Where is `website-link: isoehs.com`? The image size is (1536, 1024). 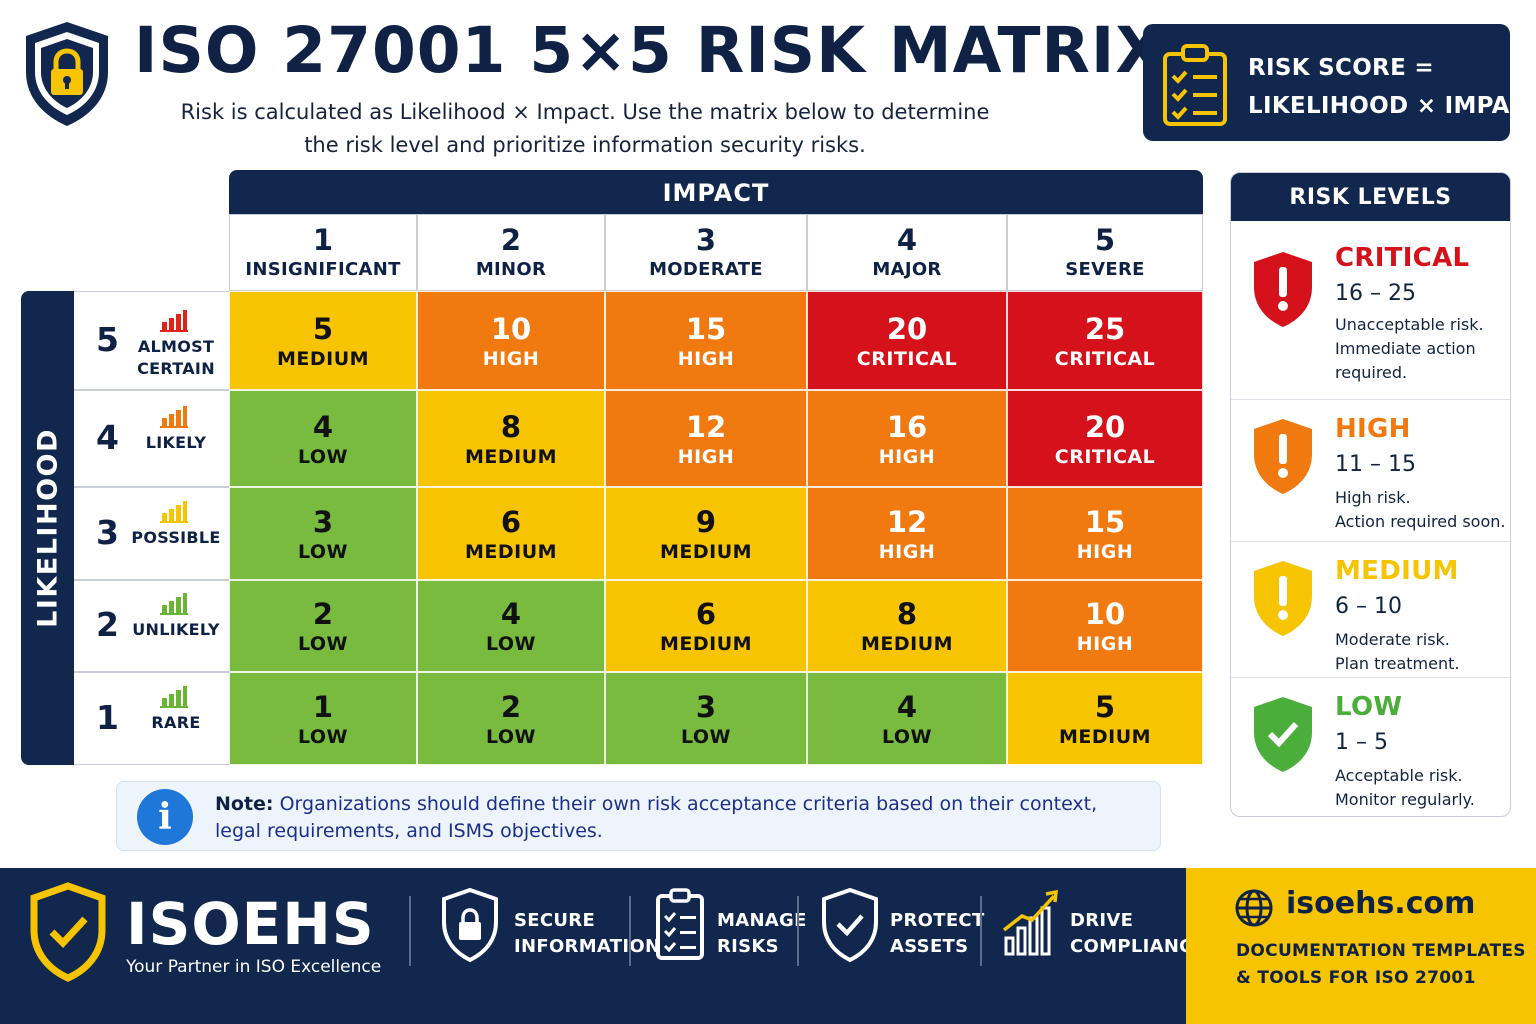 website-link: isoehs.com is located at coordinates (1381, 903).